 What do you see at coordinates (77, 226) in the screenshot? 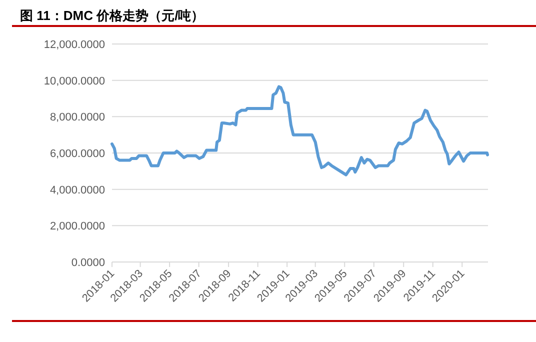
I see `y-tick-label: 2,000.0000` at bounding box center [77, 226].